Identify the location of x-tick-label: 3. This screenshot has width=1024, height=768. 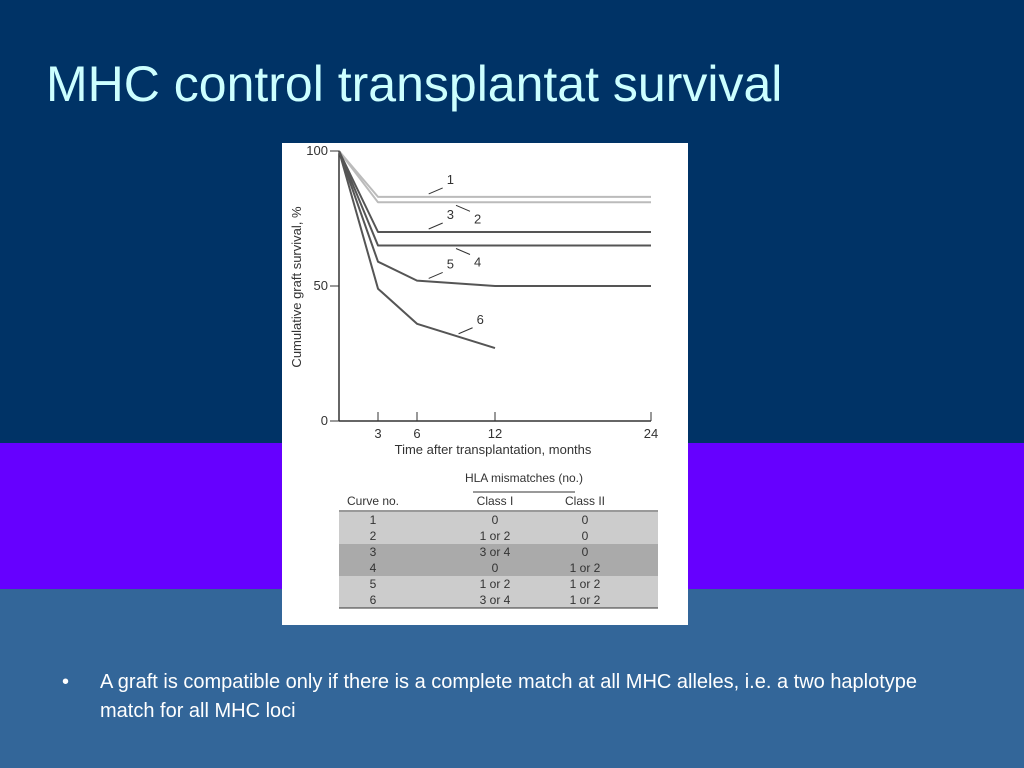
(377, 433).